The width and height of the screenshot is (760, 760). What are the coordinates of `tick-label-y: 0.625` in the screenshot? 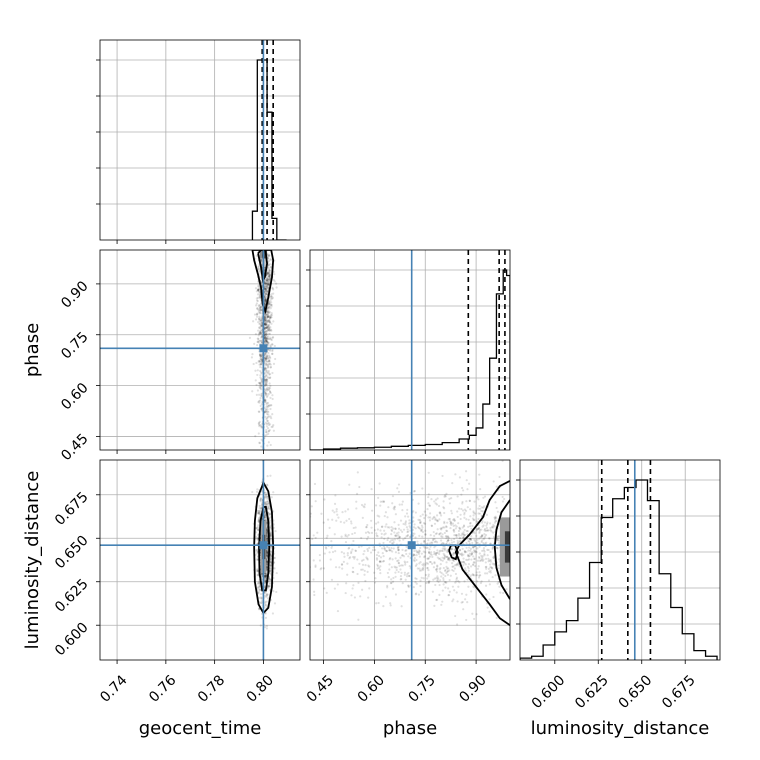 It's located at (72, 596).